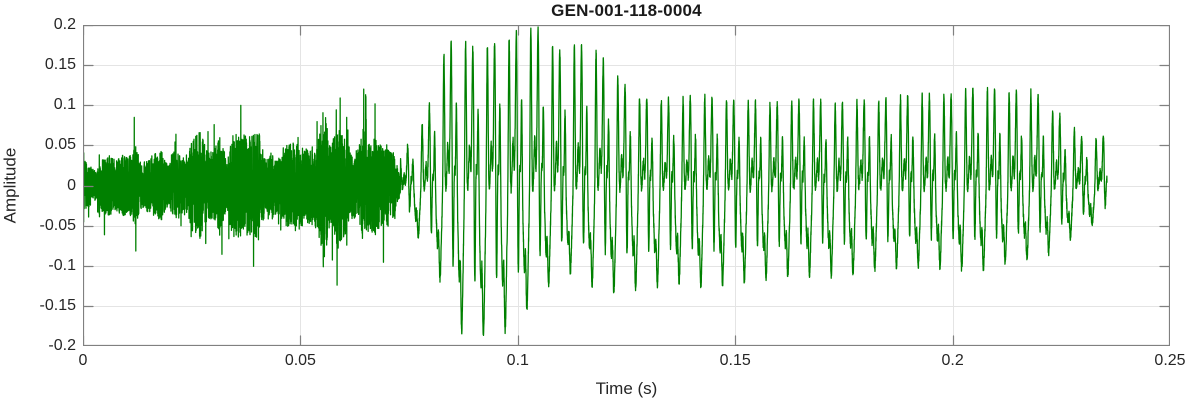 This screenshot has height=404, width=1193. What do you see at coordinates (60, 65) in the screenshot?
I see `y-tick-label: 0.15` at bounding box center [60, 65].